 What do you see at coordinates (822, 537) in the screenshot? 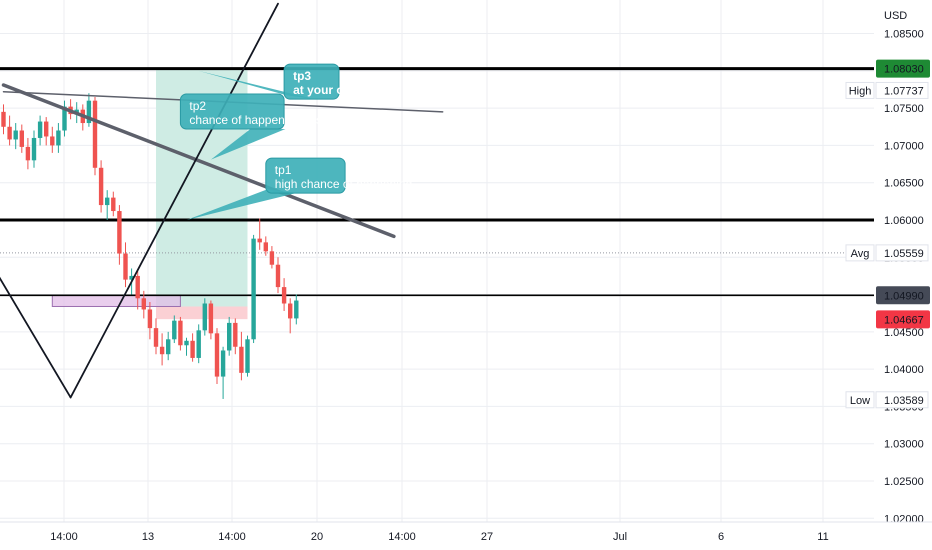
I see `x-tick-label: 11` at bounding box center [822, 537].